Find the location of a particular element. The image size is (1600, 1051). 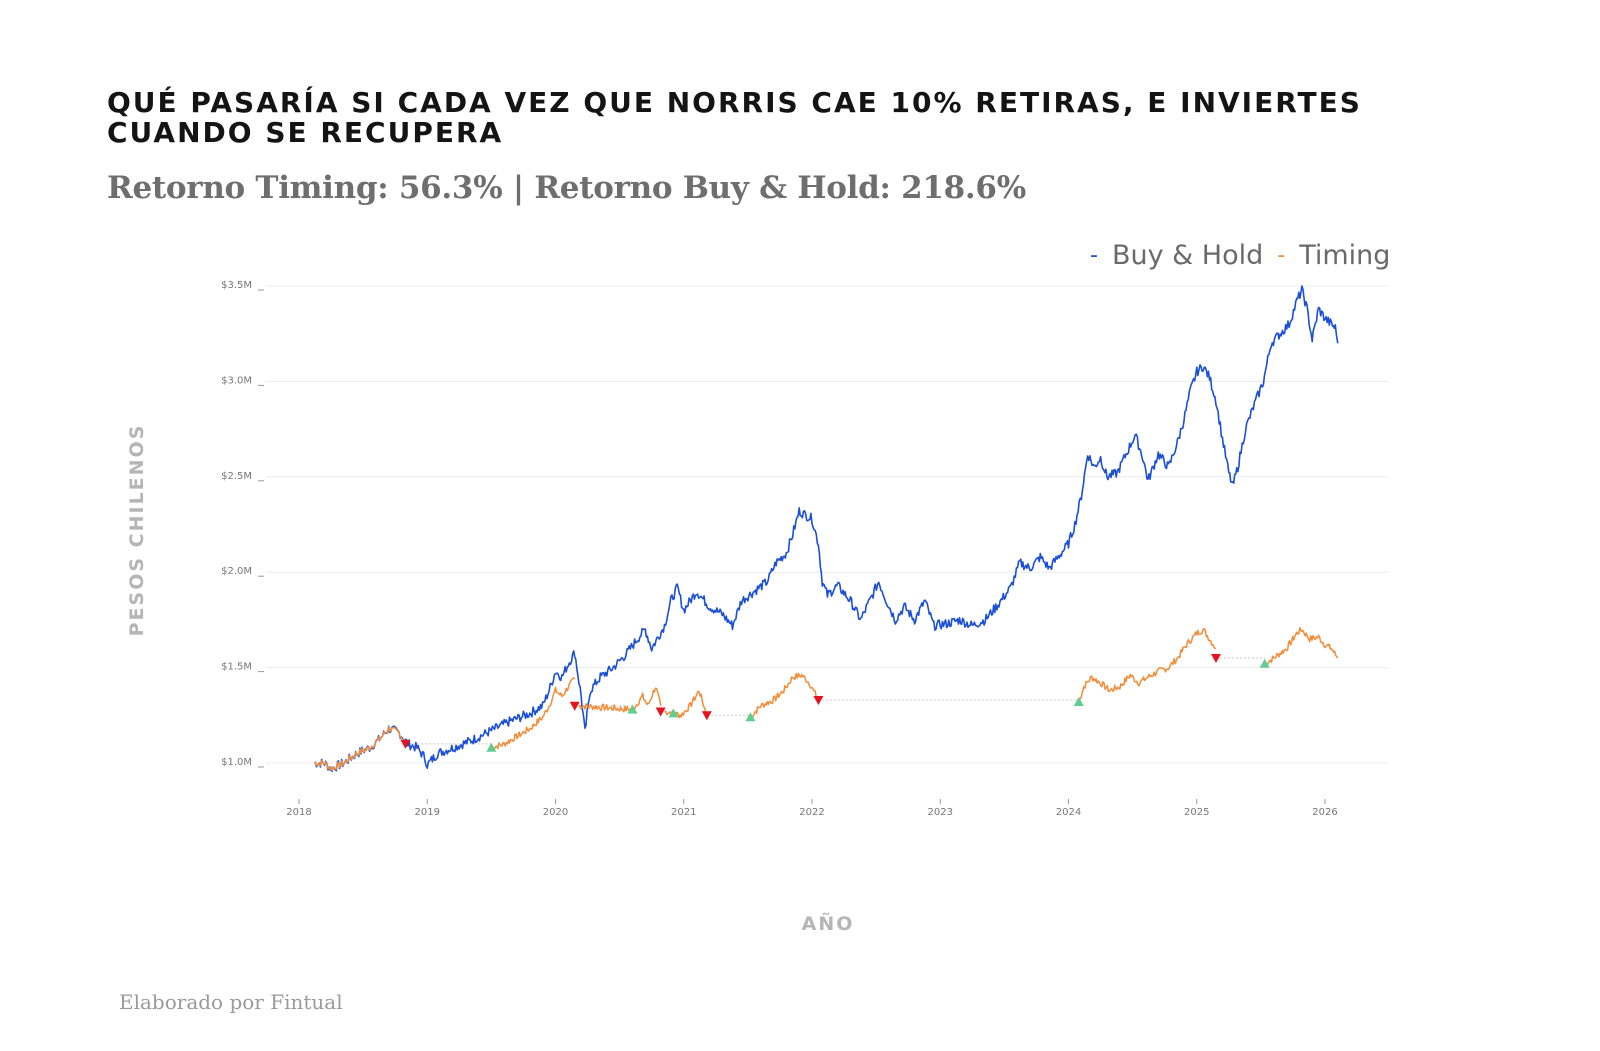

x-tick-label: 2023 is located at coordinates (940, 812).